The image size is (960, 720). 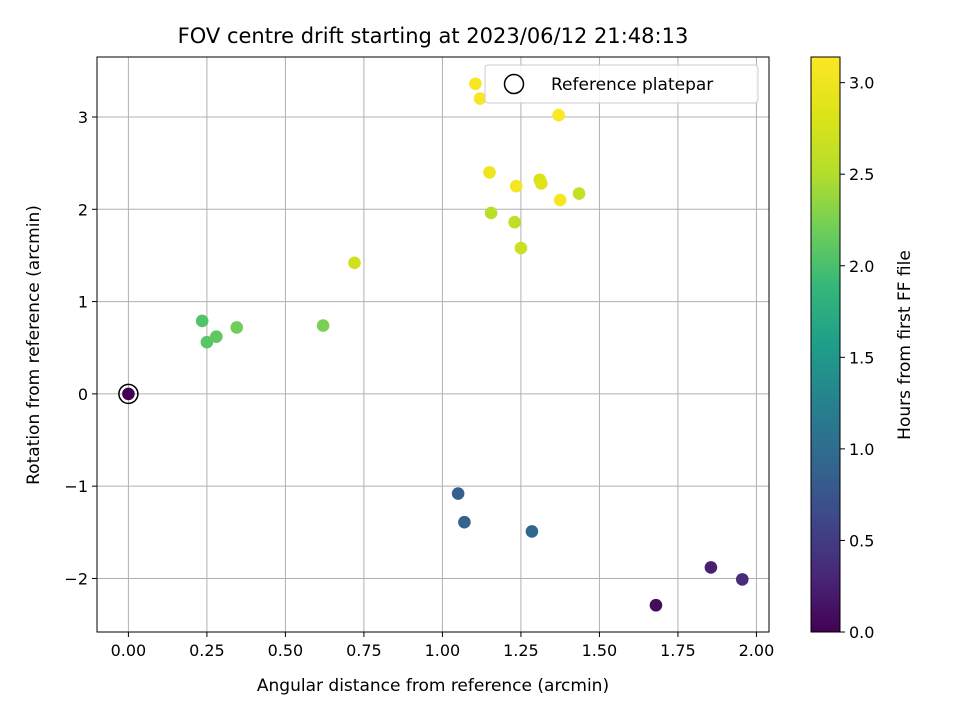 What do you see at coordinates (83, 302) in the screenshot?
I see `y-tick-label: 1` at bounding box center [83, 302].